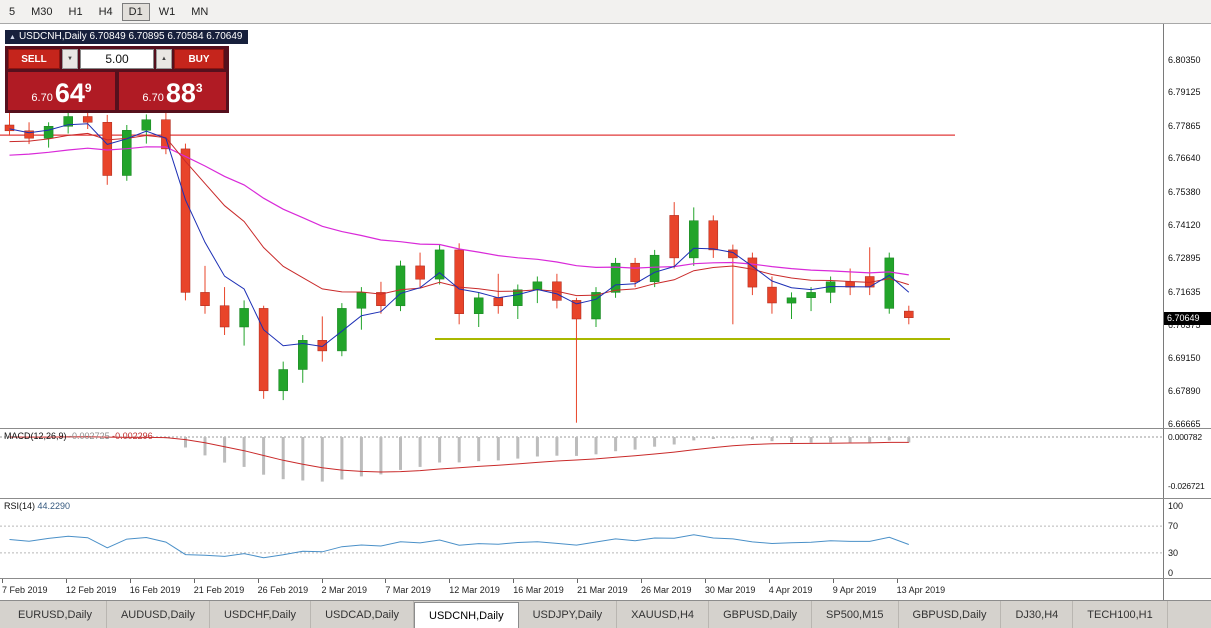  Describe the element at coordinates (1173, 552) in the screenshot. I see `rsi-axis-label: 30` at that location.